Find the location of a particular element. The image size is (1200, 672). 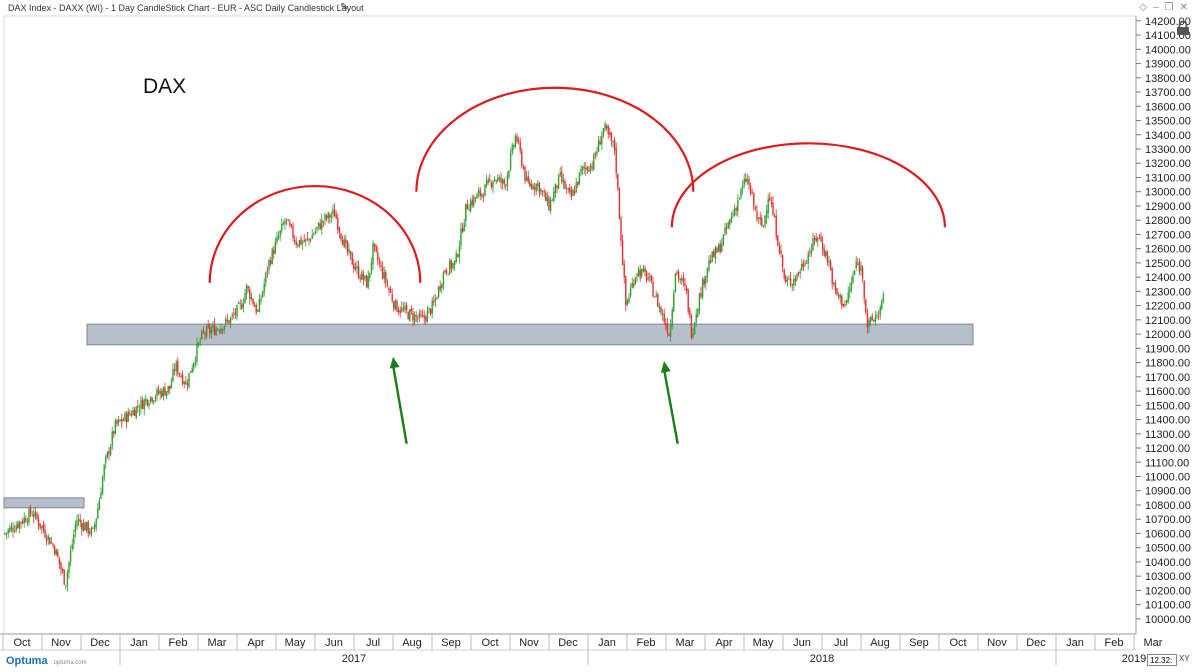

y-tick-label: 11900.00 is located at coordinates (1167, 349).